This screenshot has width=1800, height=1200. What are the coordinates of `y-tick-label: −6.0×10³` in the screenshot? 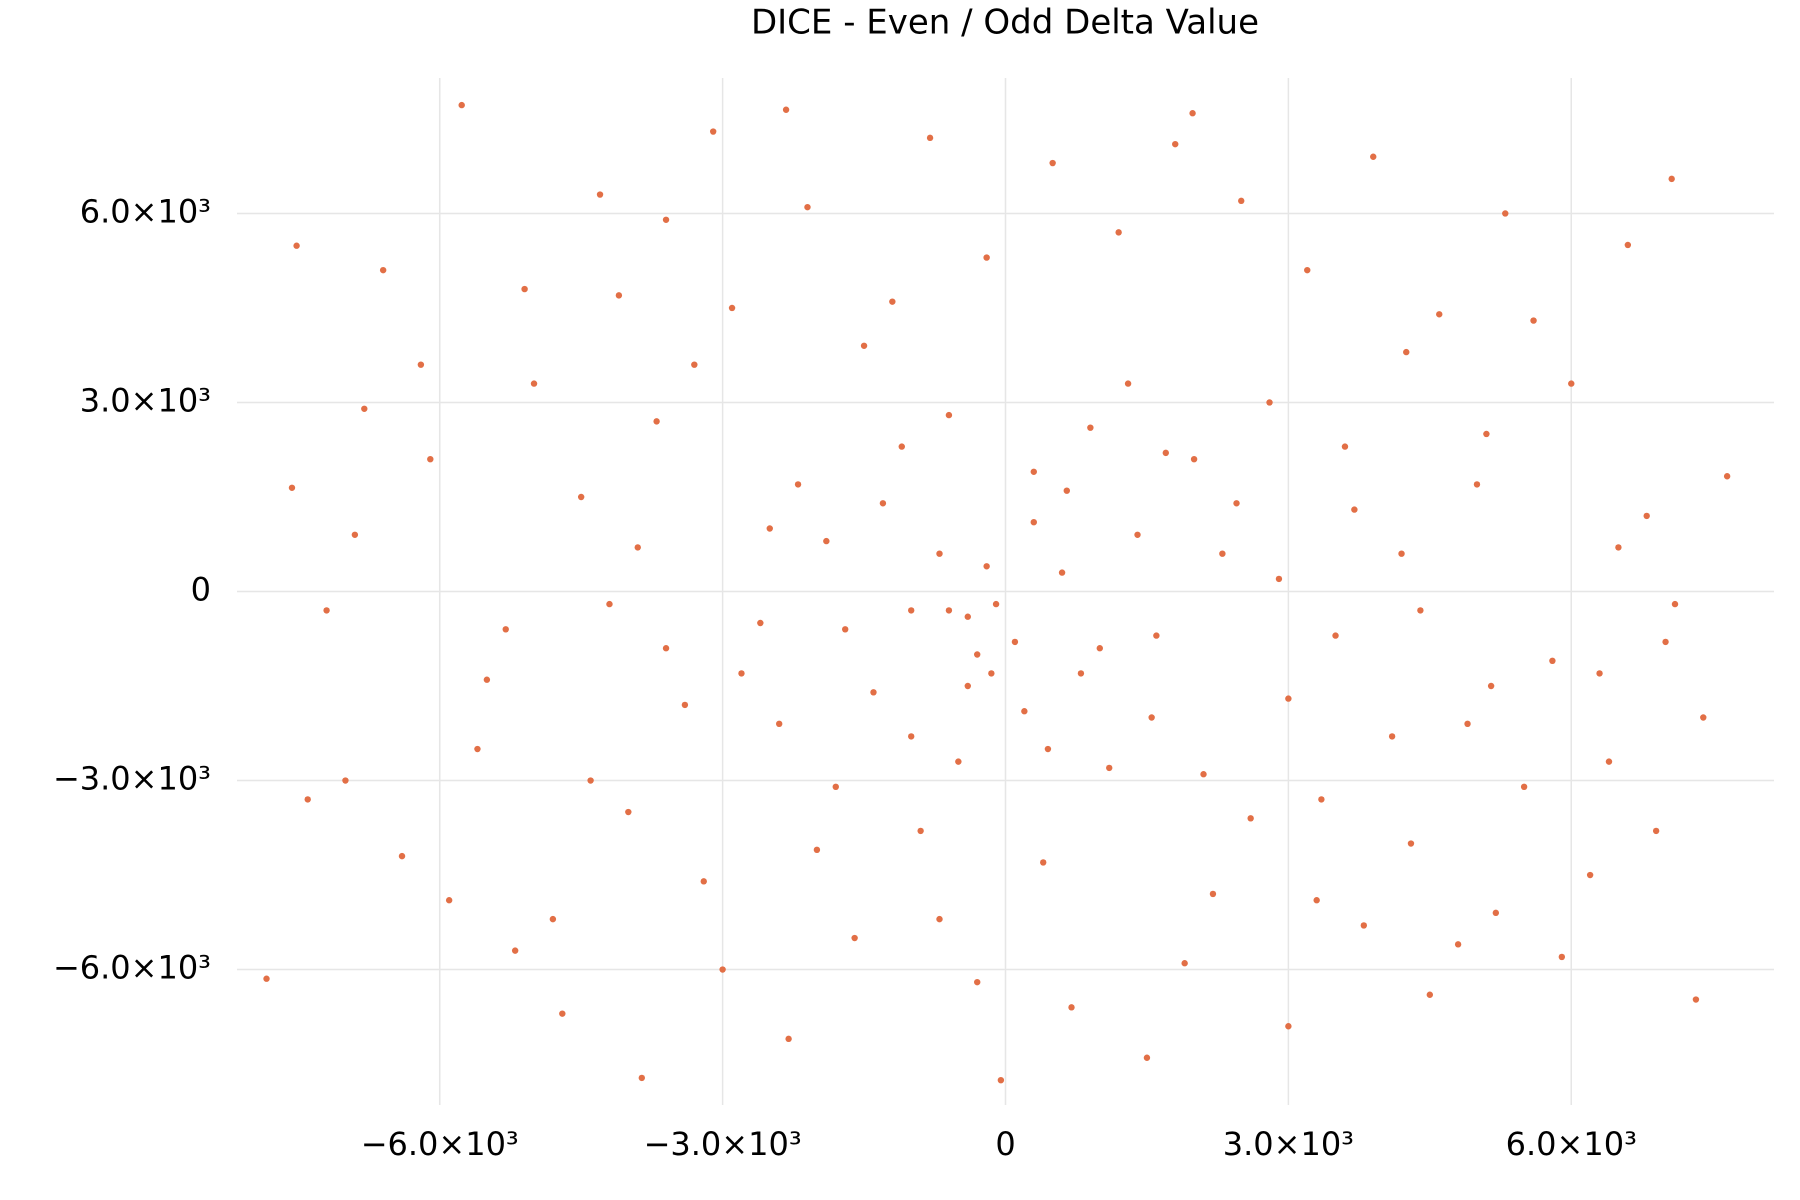 It's located at (132, 968).